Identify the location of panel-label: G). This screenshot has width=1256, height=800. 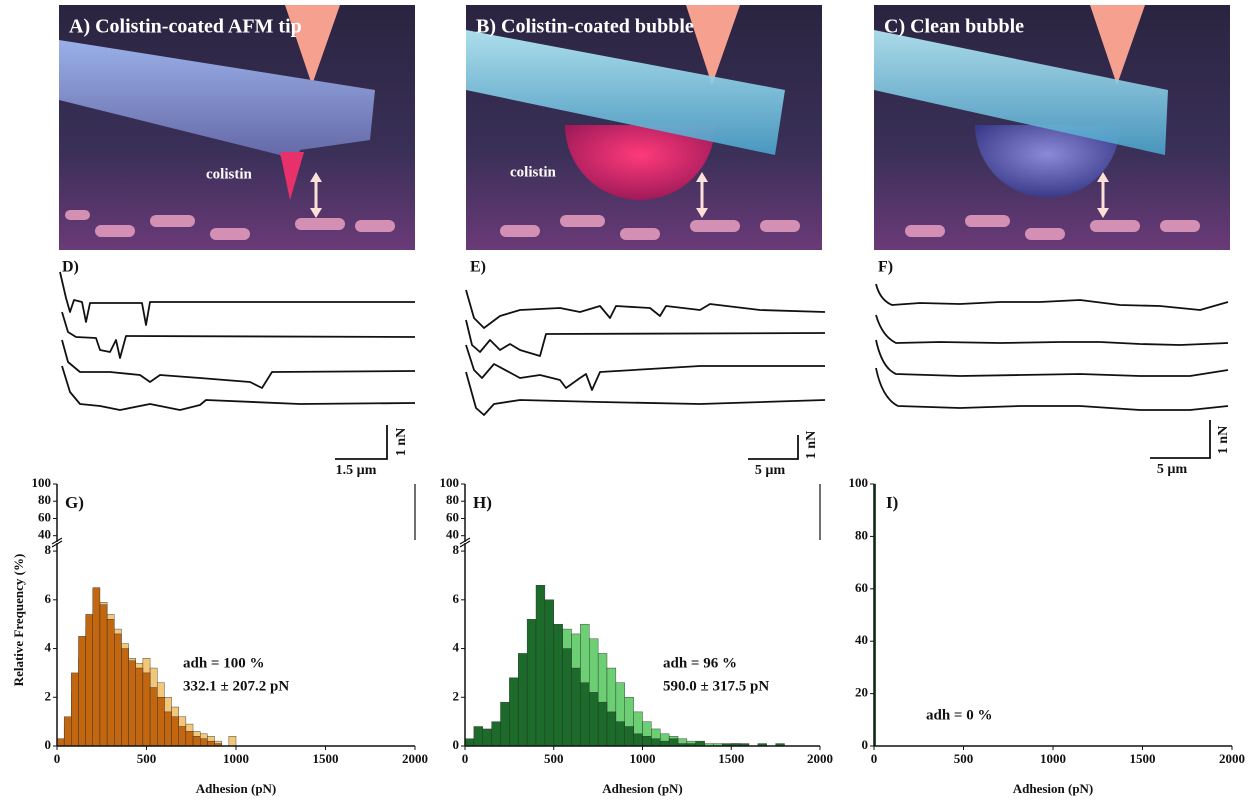
(74, 502).